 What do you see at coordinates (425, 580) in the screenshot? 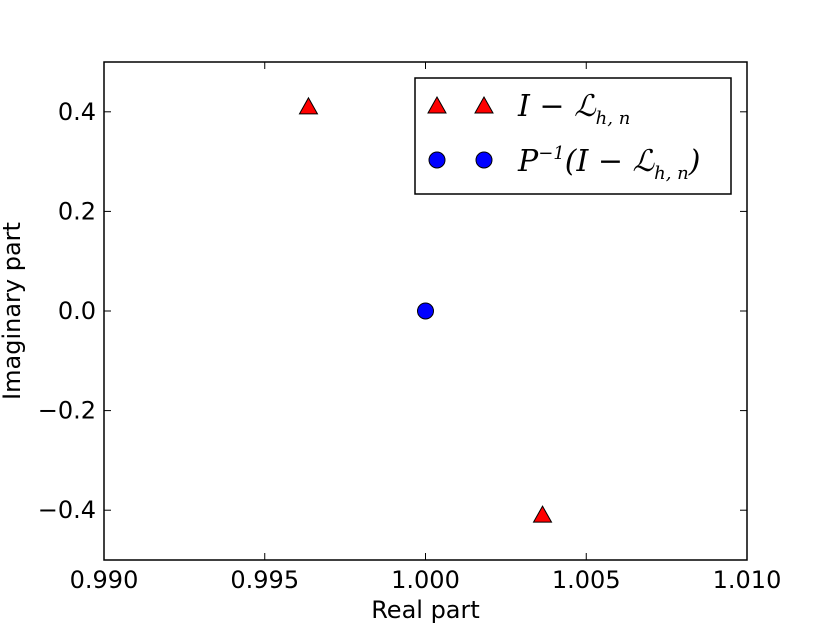
I see `x-tick-label: 1.000` at bounding box center [425, 580].